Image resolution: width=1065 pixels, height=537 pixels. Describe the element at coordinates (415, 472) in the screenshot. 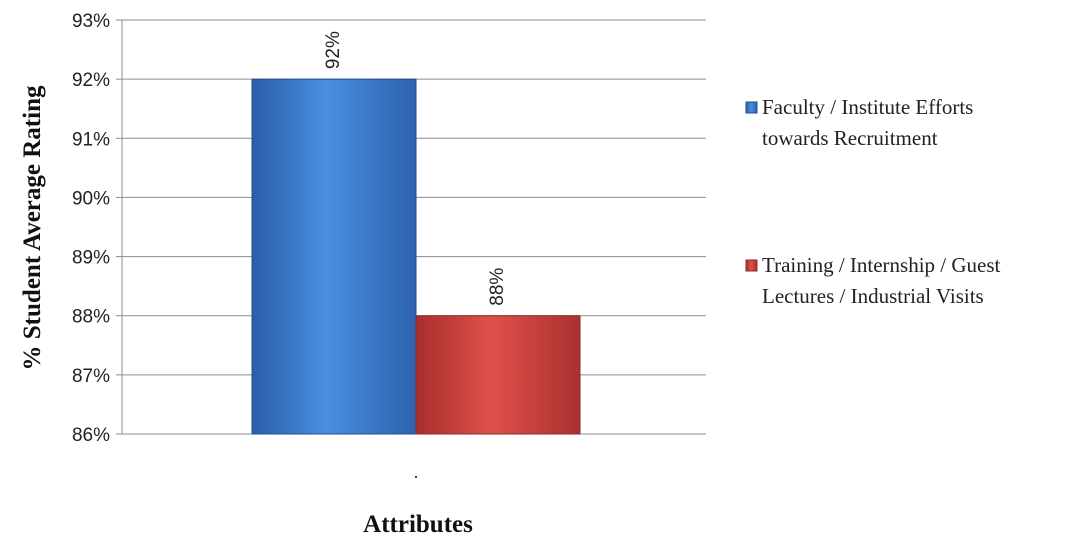

I see `x-category-label: .` at that location.